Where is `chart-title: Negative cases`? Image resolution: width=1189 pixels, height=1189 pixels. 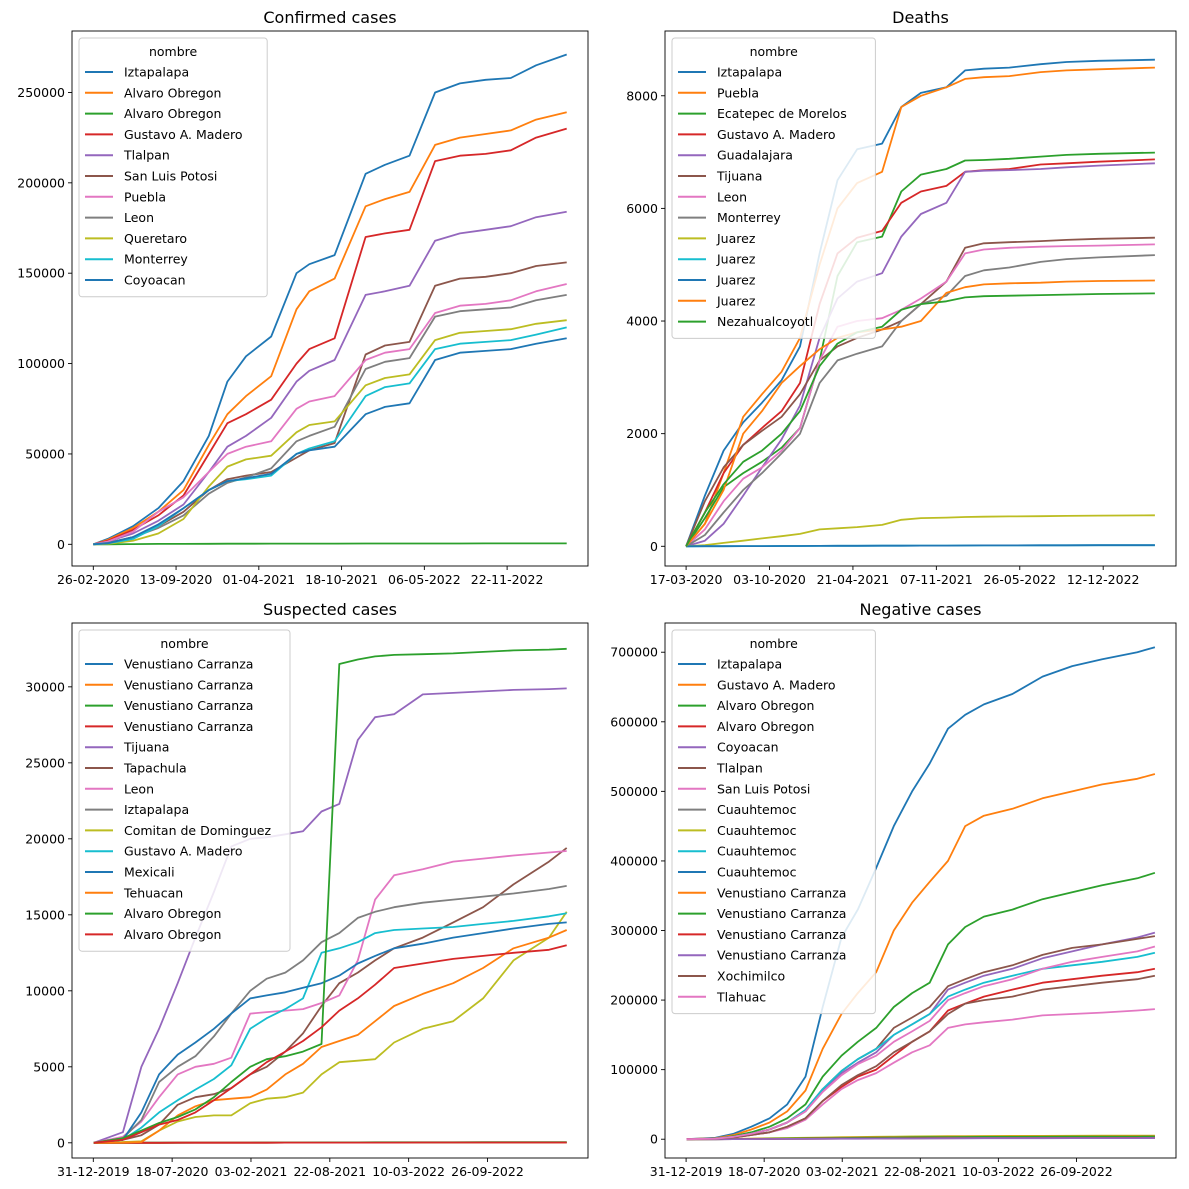
chart-title: Negative cases is located at coordinates (920, 609).